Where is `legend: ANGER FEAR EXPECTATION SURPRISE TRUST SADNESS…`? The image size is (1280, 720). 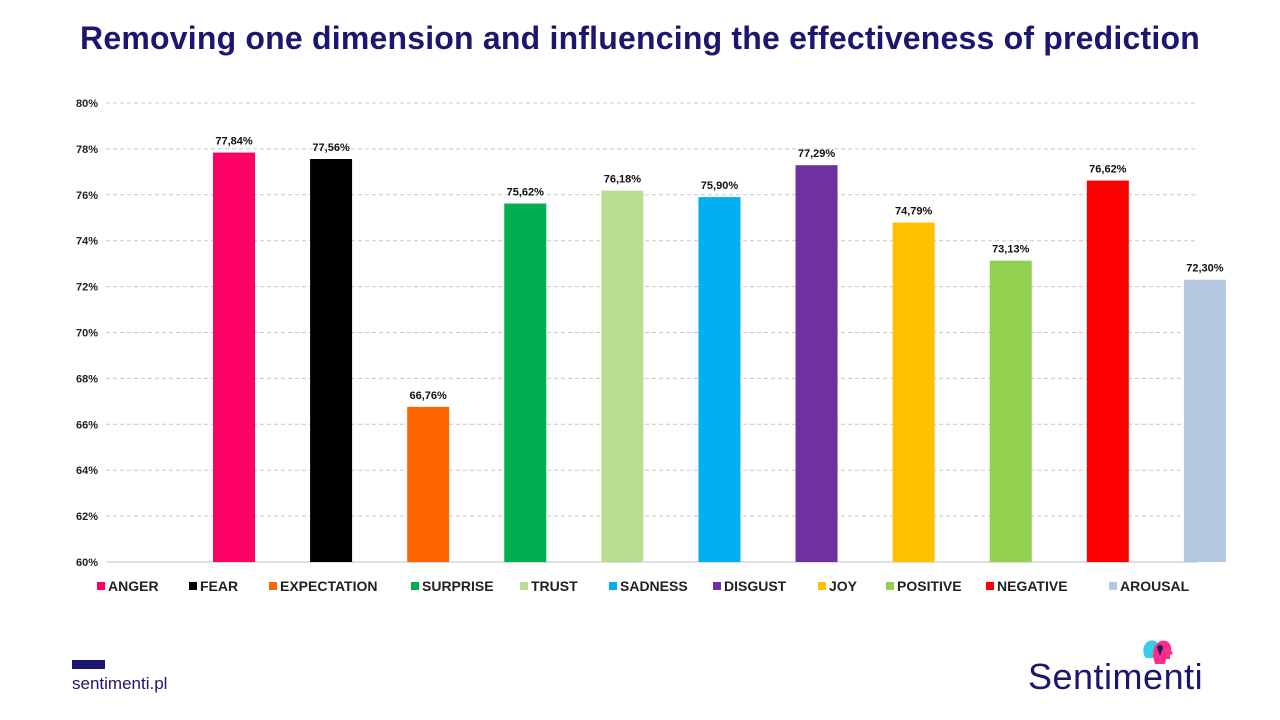 legend: ANGER FEAR EXPECTATION SURPRISE TRUST SADNESS… is located at coordinates (643, 586).